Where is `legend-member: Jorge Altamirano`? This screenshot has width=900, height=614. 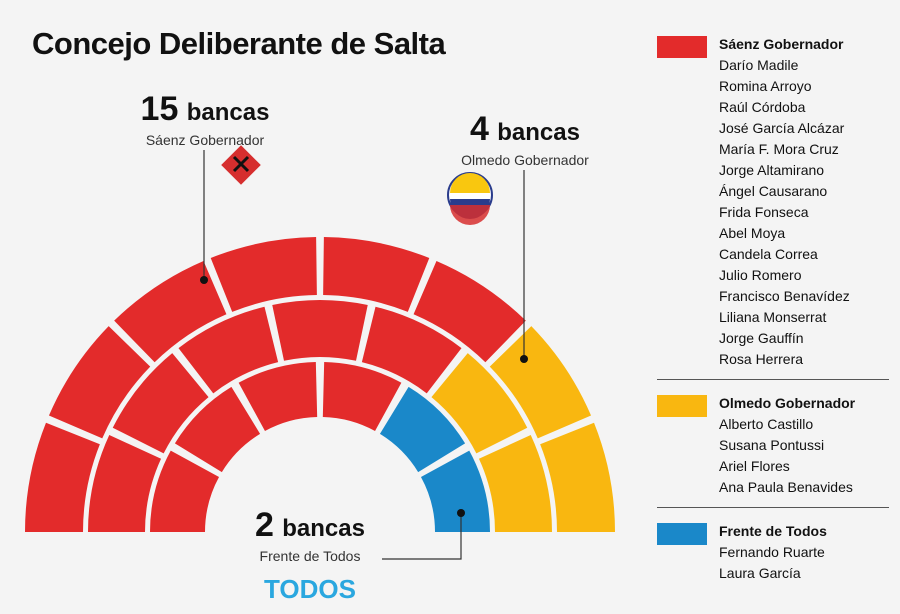
legend-member: Jorge Altamirano is located at coordinates (772, 170).